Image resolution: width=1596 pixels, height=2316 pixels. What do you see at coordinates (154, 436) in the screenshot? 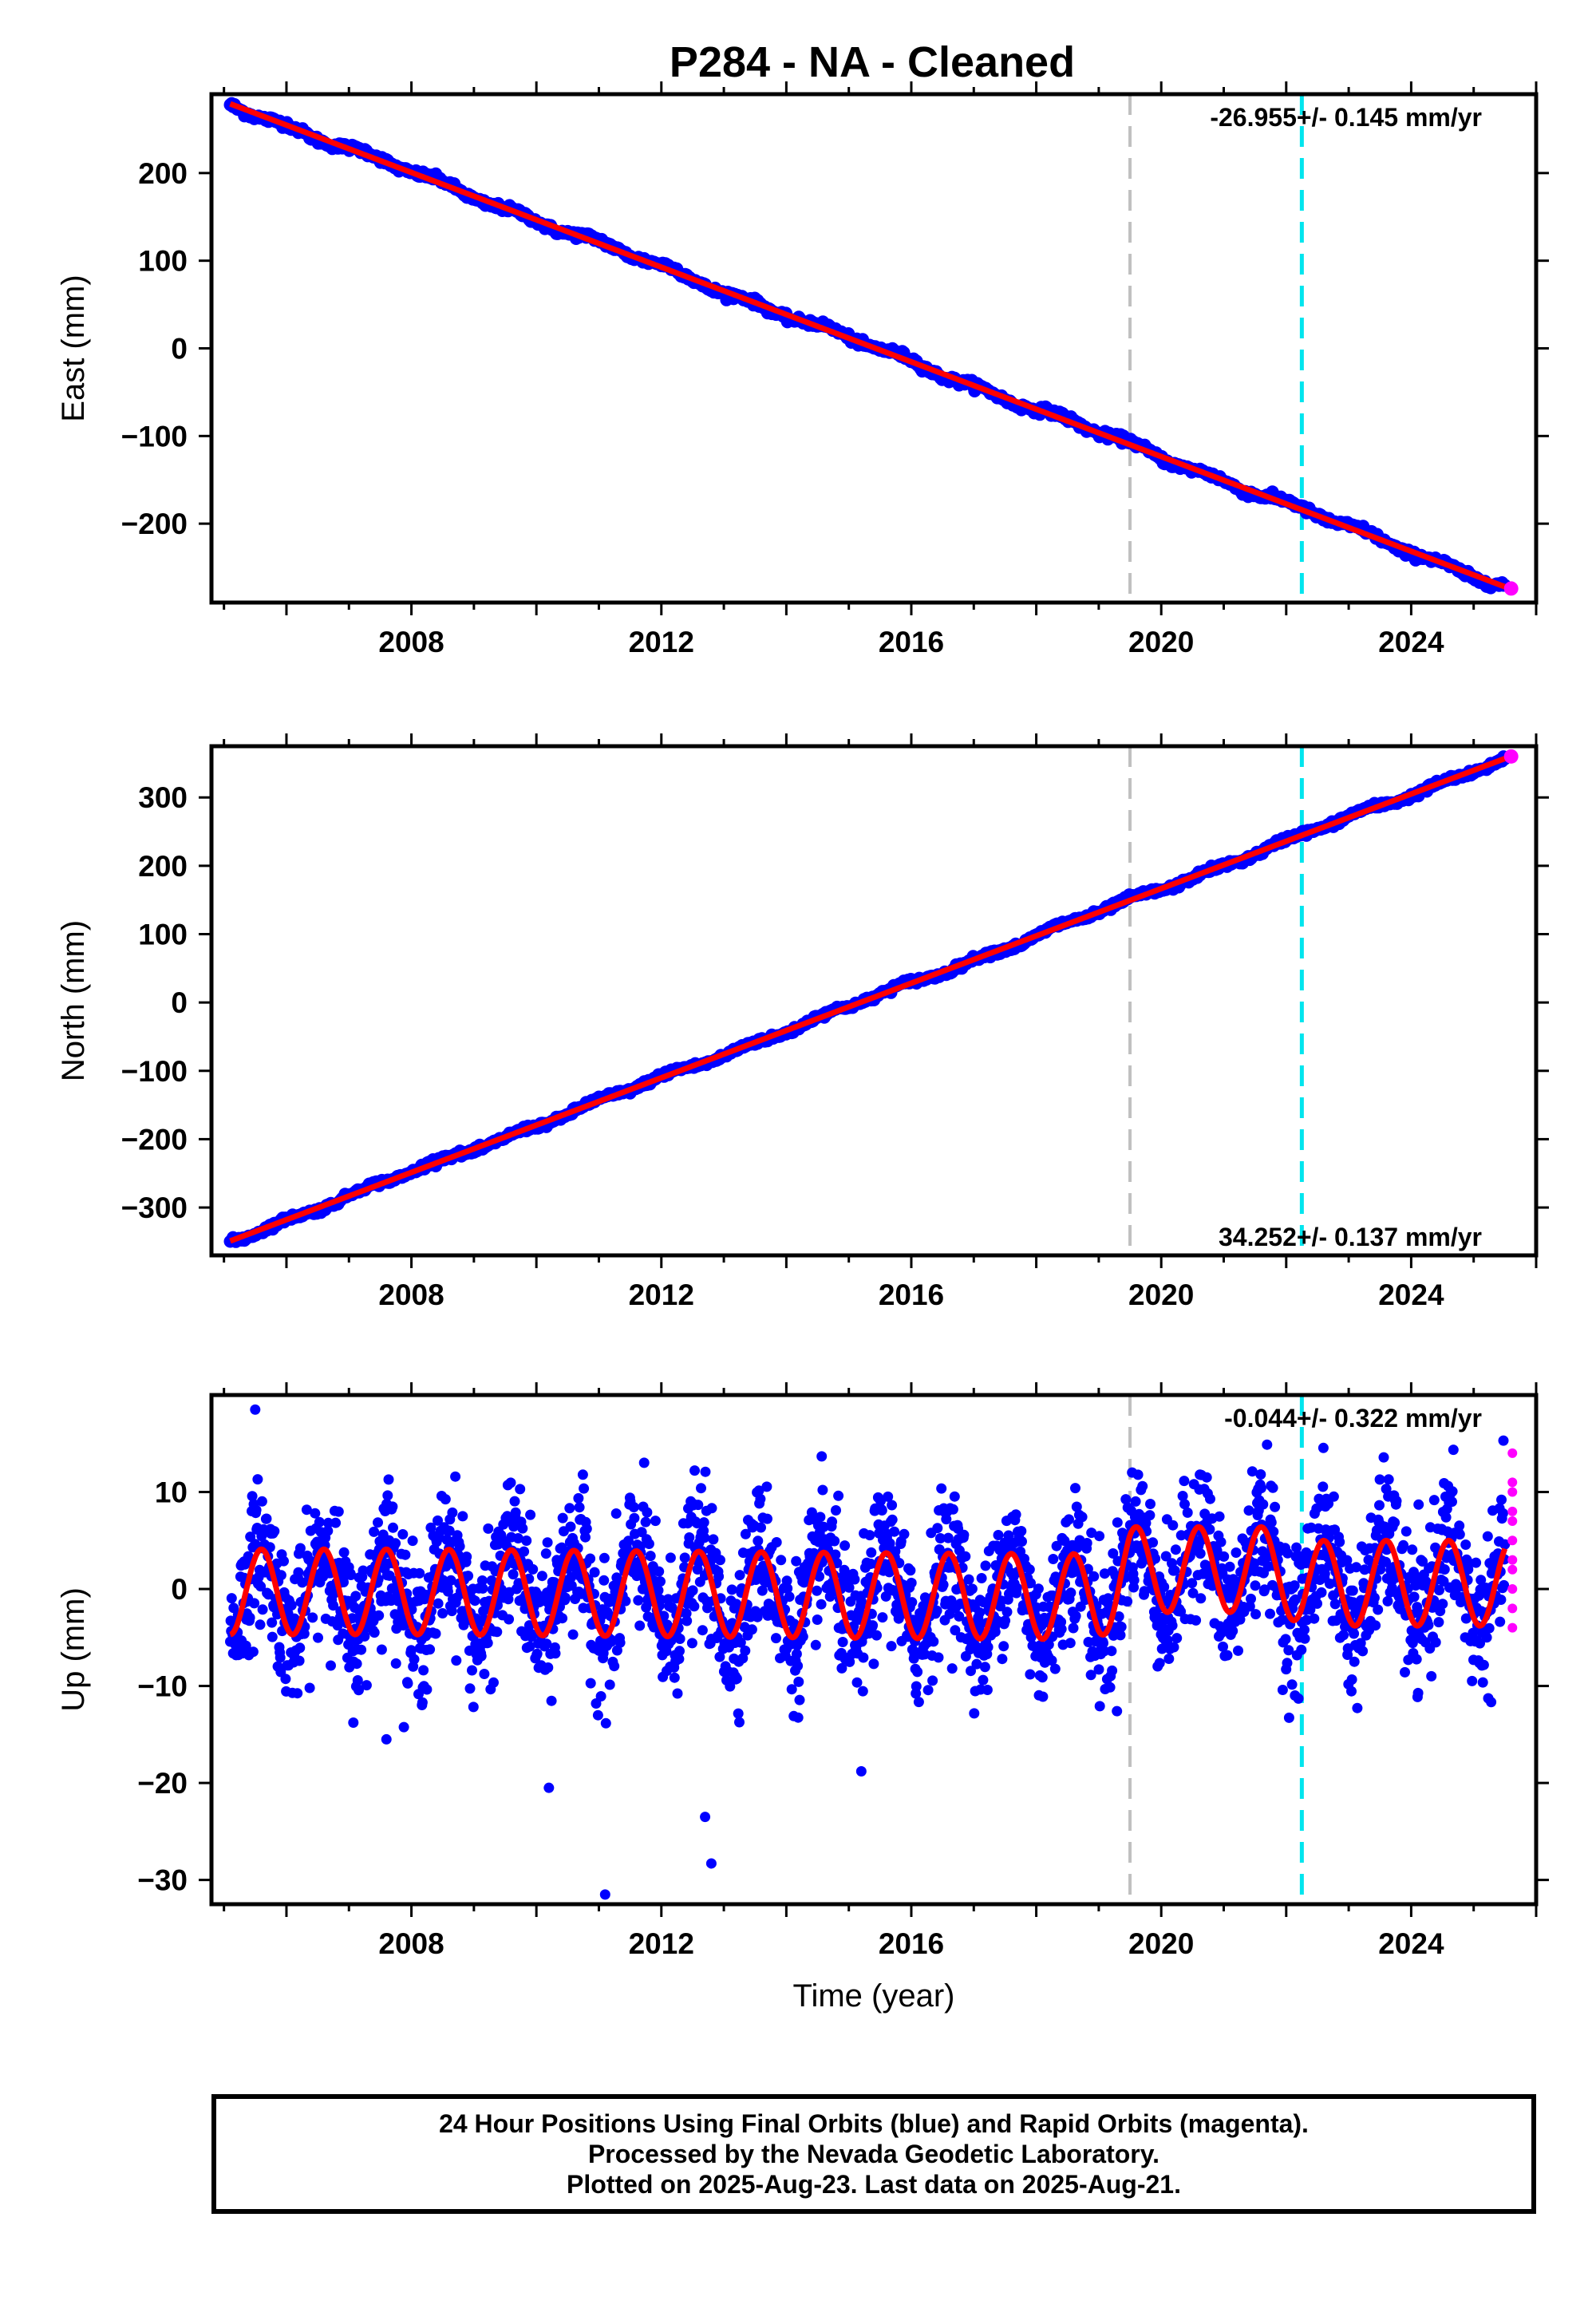
I see `y-tick-label: −100` at bounding box center [154, 436].